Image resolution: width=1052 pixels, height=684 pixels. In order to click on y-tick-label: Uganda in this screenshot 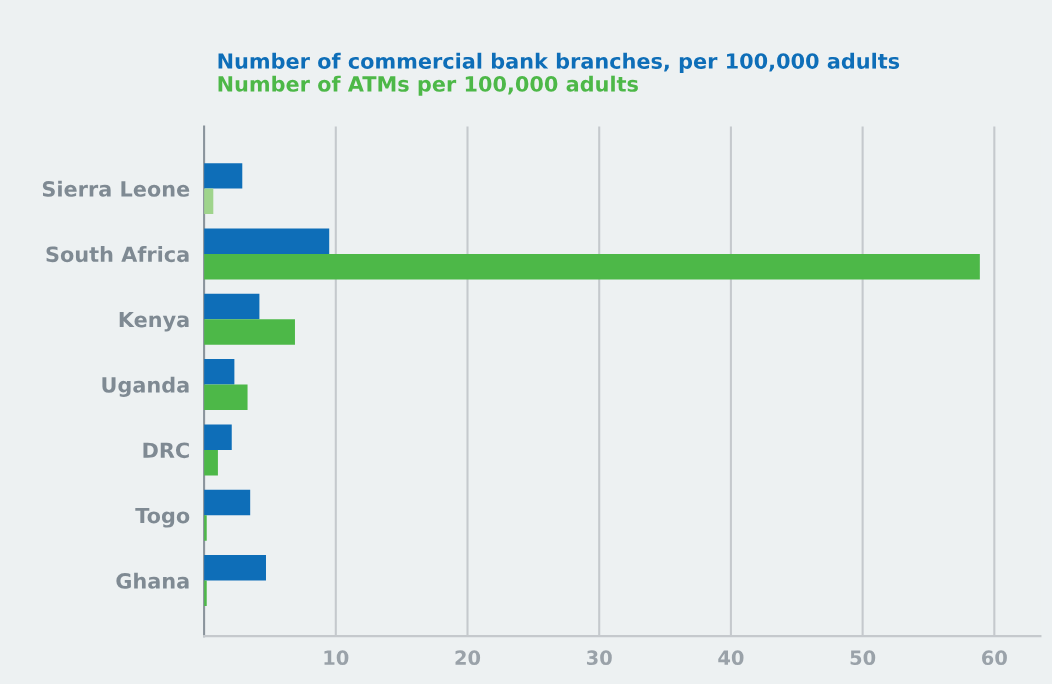, I will do `click(145, 387)`.